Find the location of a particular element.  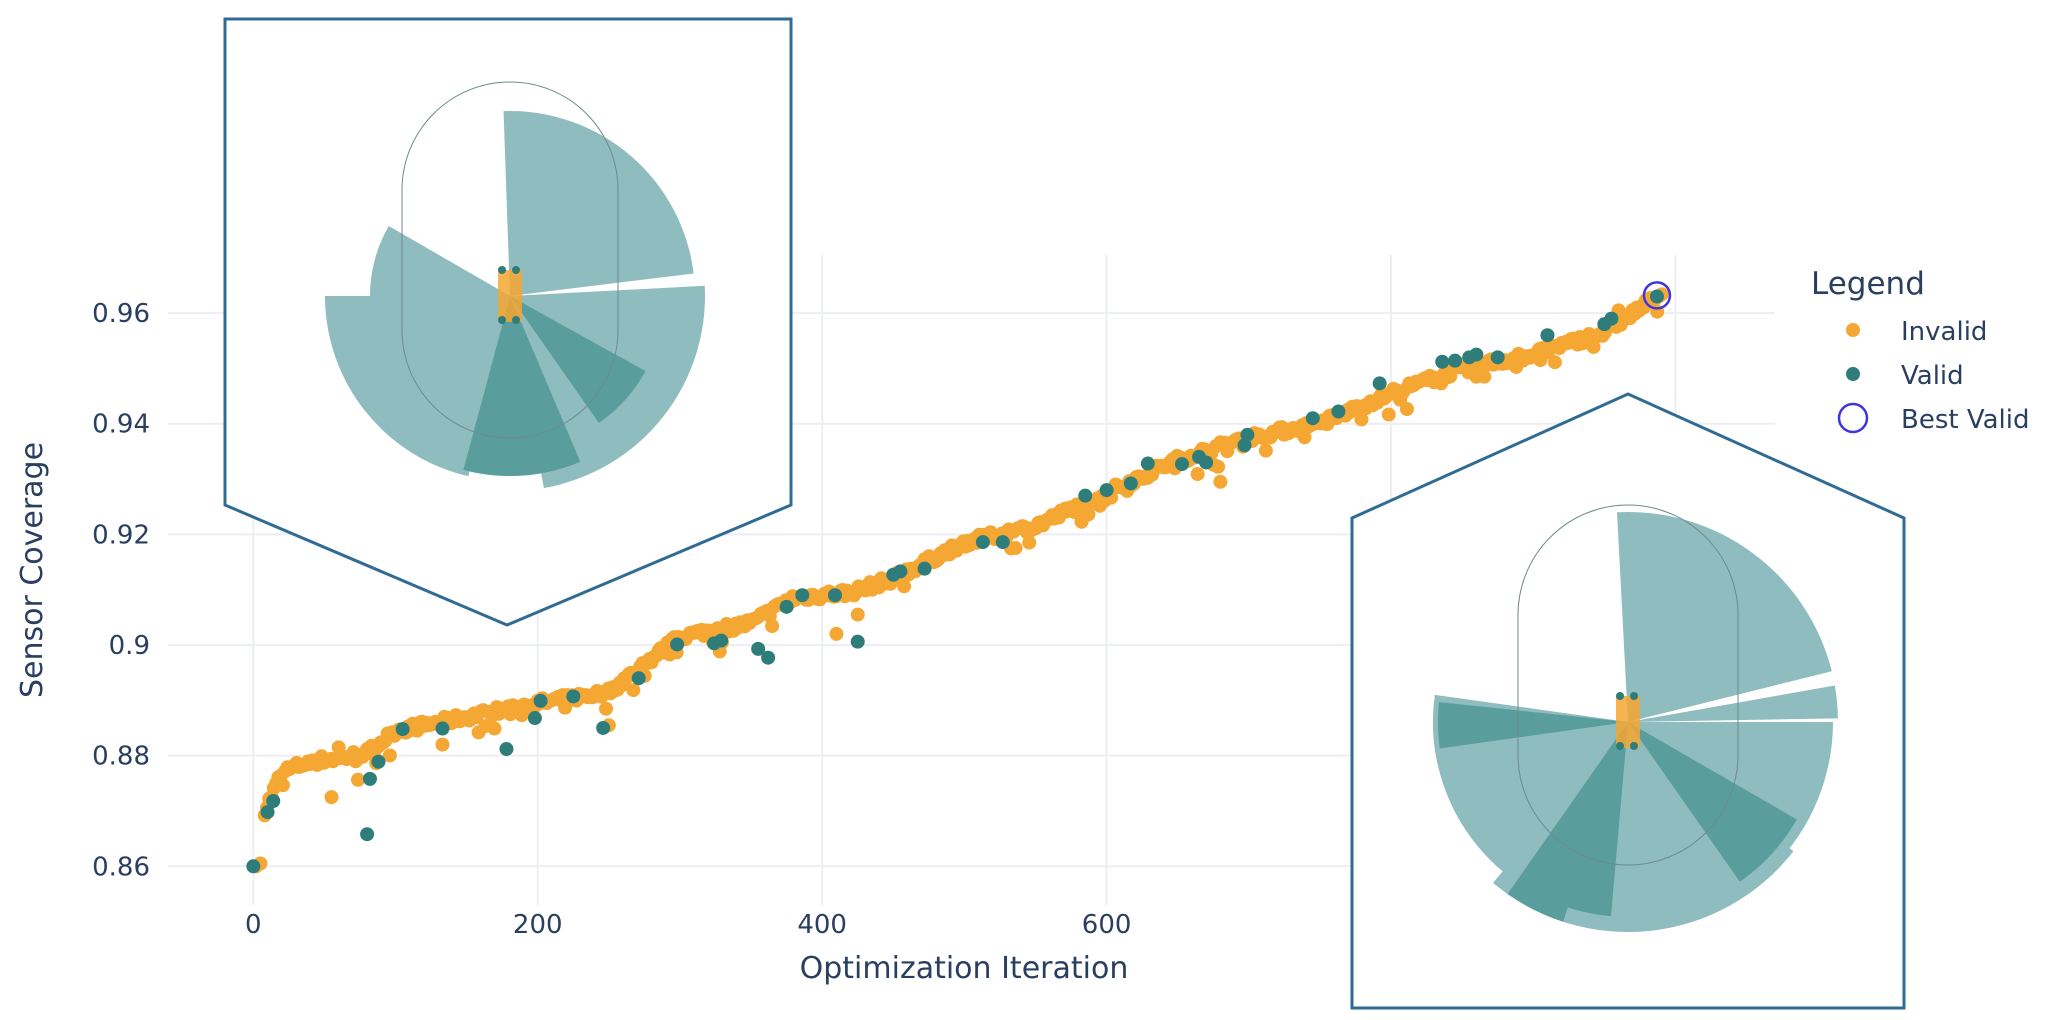

best-valid-marker is located at coordinates (1657, 295).